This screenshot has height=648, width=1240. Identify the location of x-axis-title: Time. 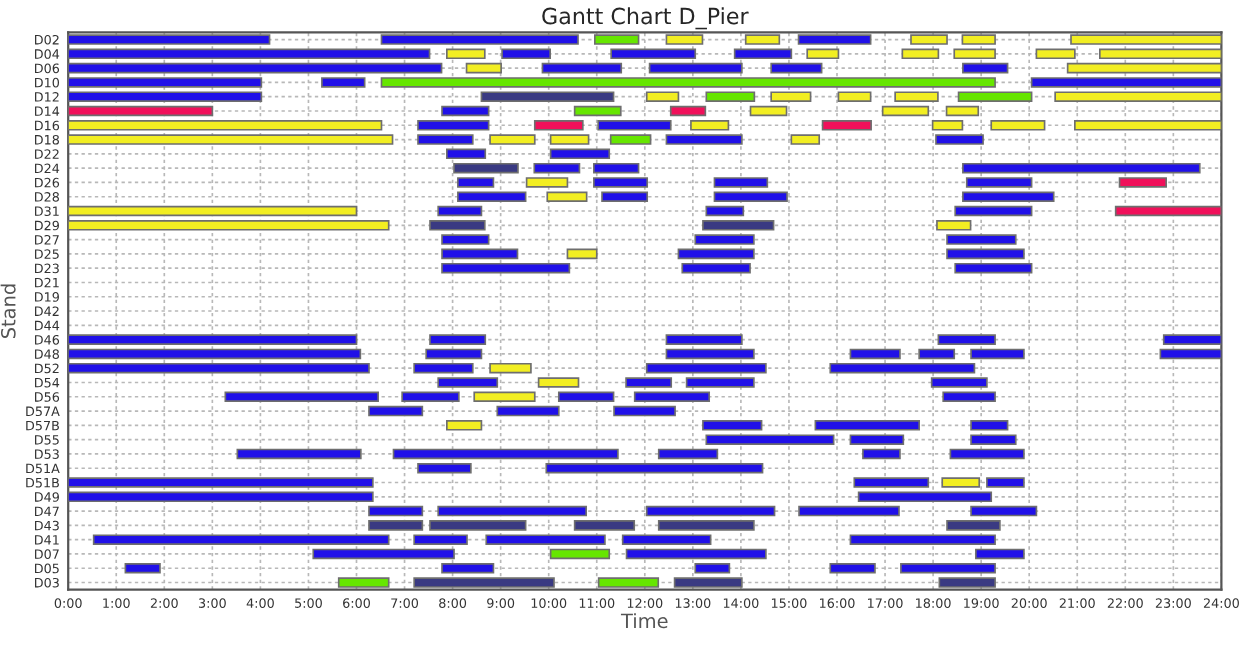
(644, 621).